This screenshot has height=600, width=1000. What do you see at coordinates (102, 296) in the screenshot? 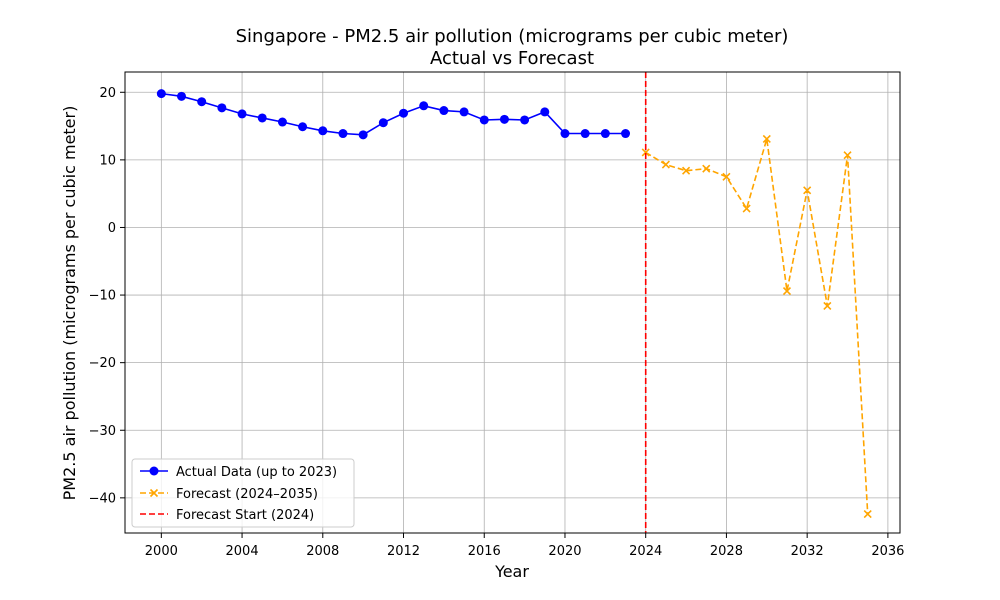
I see `y-tick-label: −10` at bounding box center [102, 296].